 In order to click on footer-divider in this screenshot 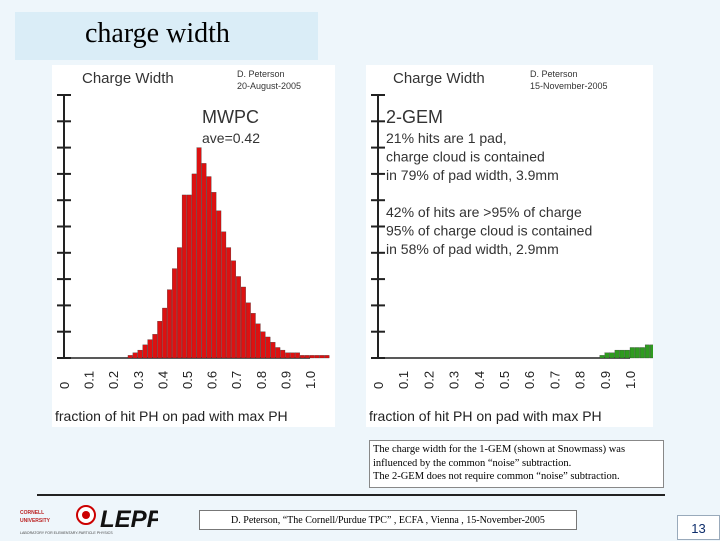, I will do `click(351, 495)`.